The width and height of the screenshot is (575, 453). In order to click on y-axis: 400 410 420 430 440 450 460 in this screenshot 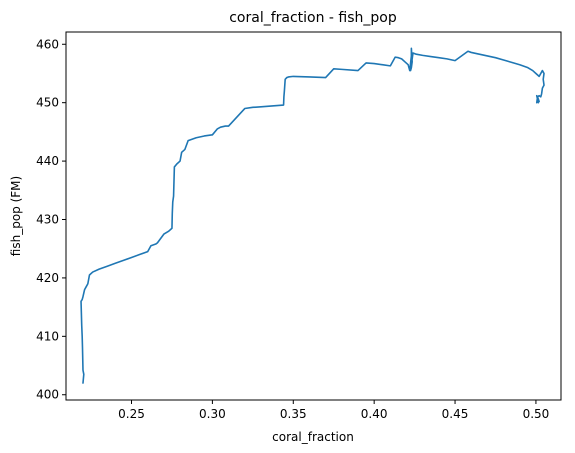, I will do `click(51, 219)`.